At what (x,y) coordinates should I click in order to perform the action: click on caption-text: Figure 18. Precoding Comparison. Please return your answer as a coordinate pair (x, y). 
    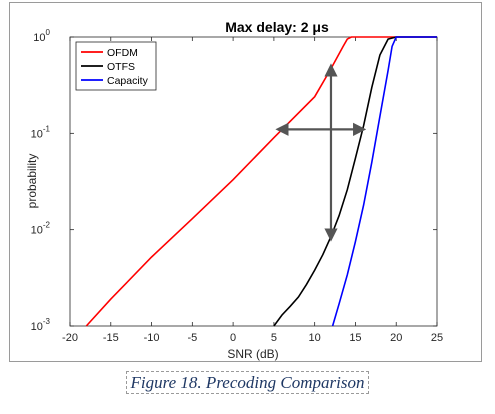
    Looking at the image, I should click on (247, 382).